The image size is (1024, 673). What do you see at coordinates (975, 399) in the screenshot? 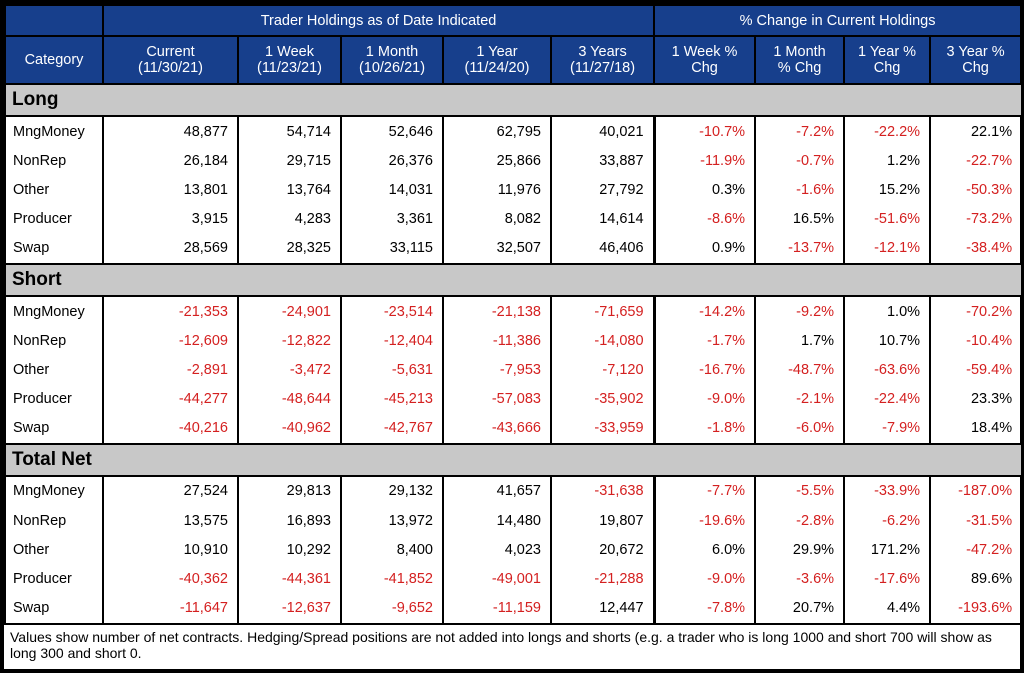
I see `table-cell: 23.3%` at bounding box center [975, 399].